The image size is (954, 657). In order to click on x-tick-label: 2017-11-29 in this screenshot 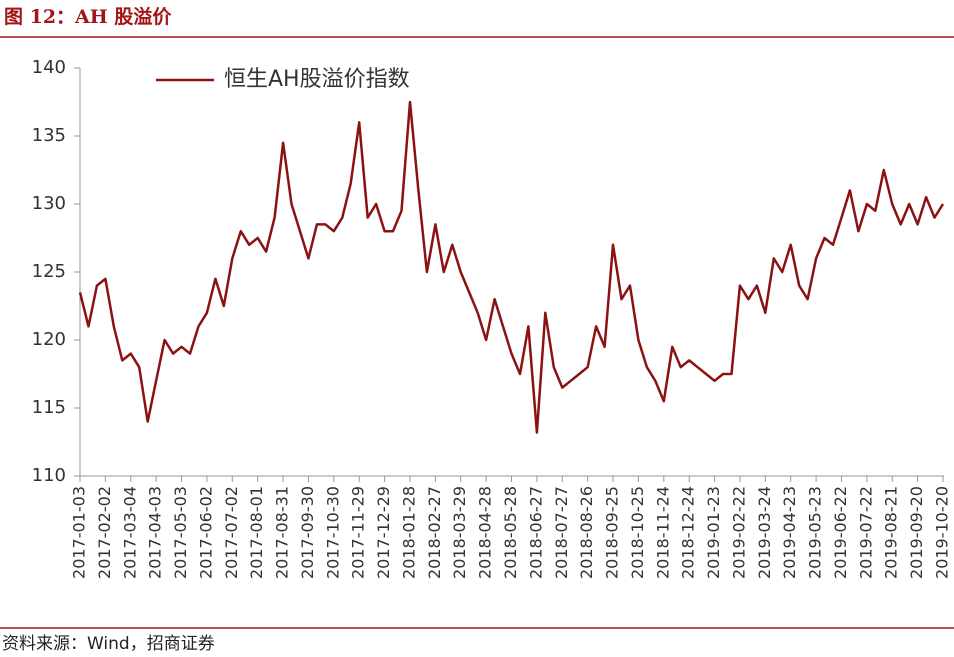, I will do `click(358, 532)`.